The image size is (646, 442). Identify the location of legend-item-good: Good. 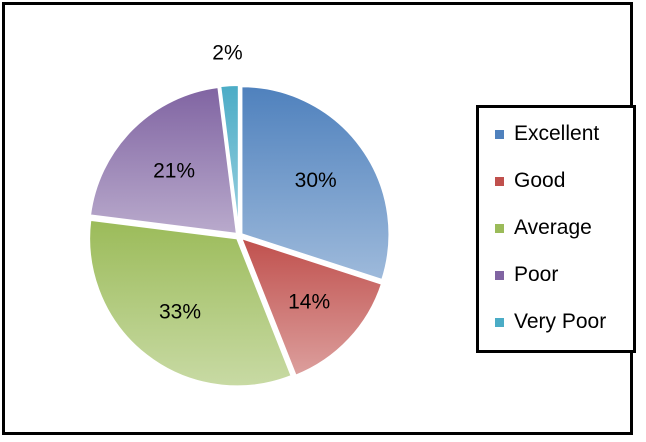
(530, 181).